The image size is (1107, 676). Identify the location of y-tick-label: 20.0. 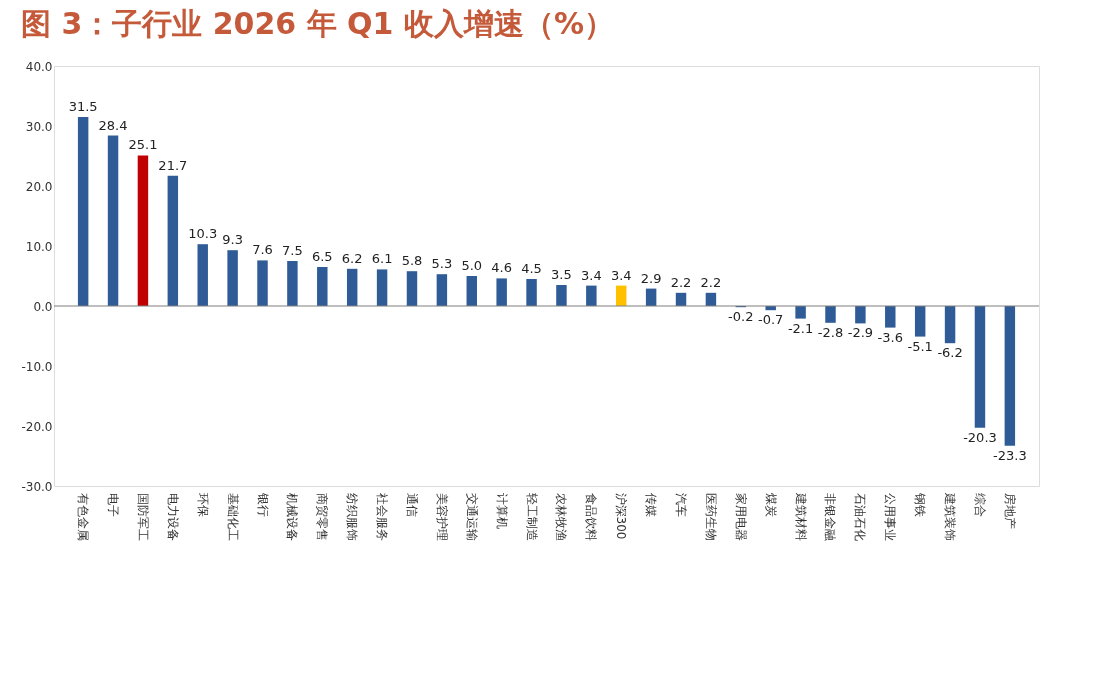
(39, 186).